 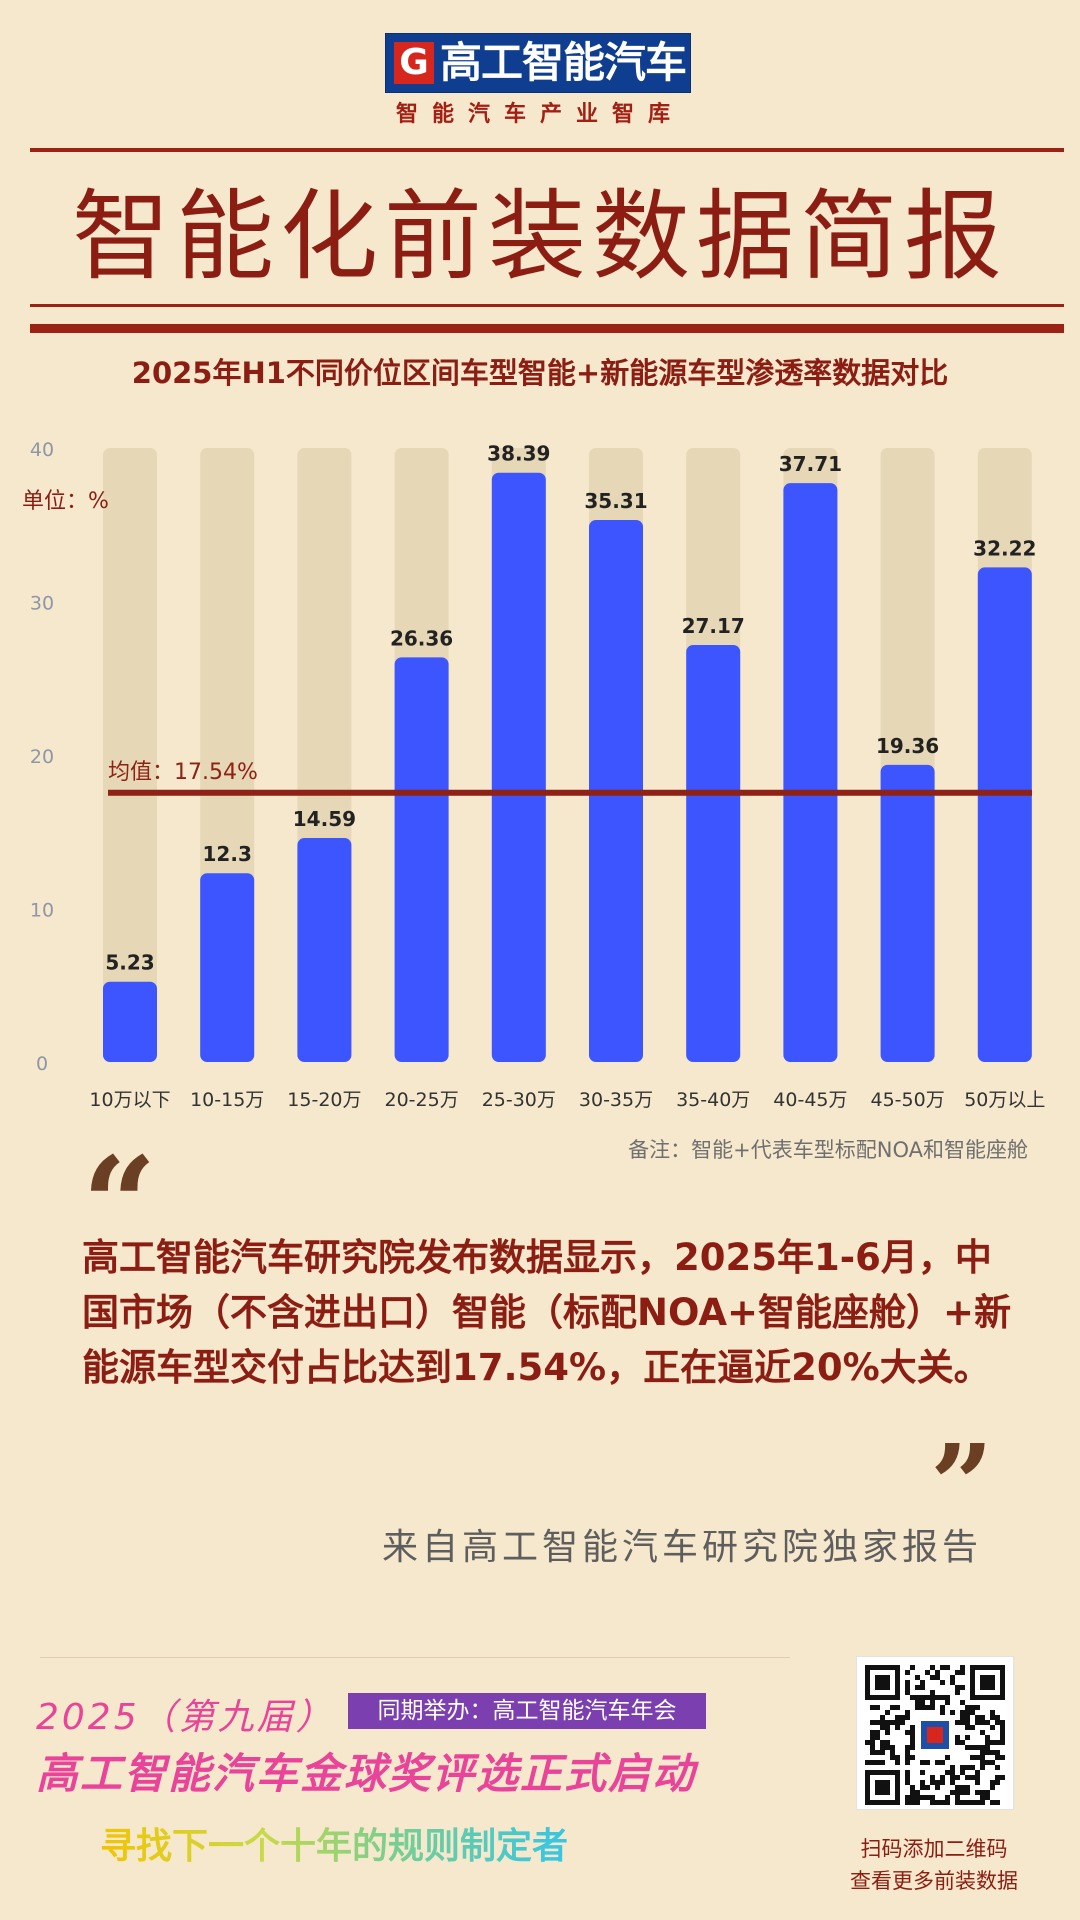 What do you see at coordinates (42, 1064) in the screenshot?
I see `y-tick-label: 0` at bounding box center [42, 1064].